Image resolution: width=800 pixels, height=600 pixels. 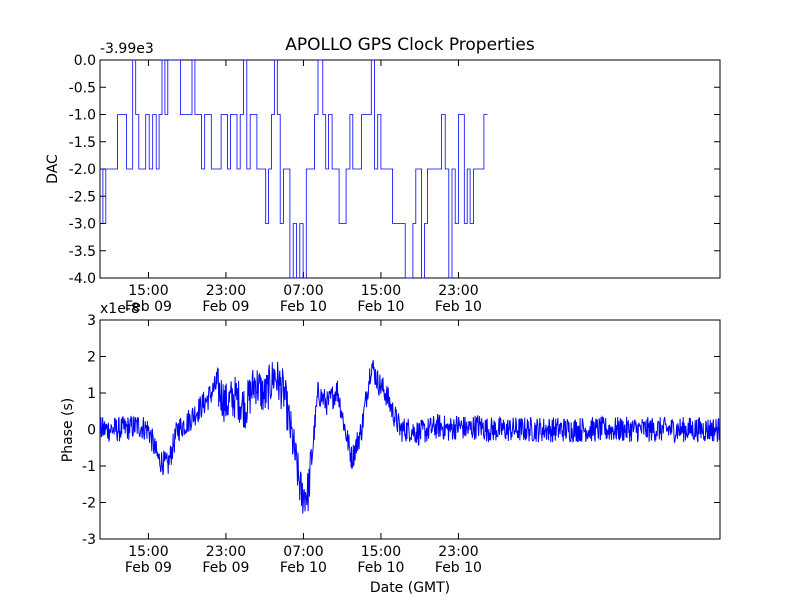 I want to click on bottom-y-tick-label-6: -3, so click(x=89, y=540).